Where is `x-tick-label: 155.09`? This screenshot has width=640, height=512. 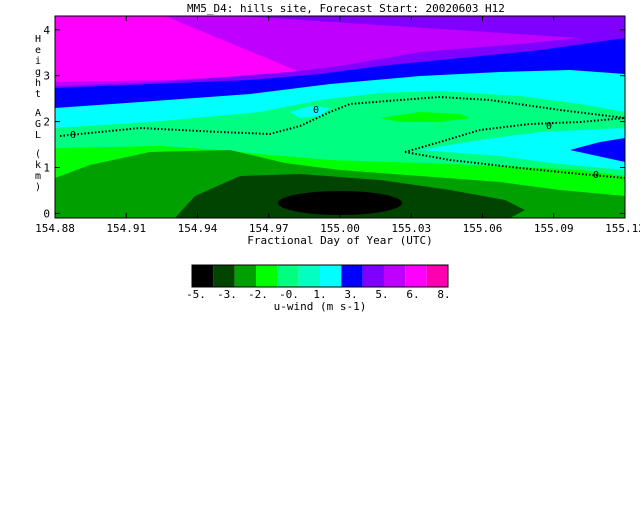 x-tick-label: 155.09 is located at coordinates (554, 228).